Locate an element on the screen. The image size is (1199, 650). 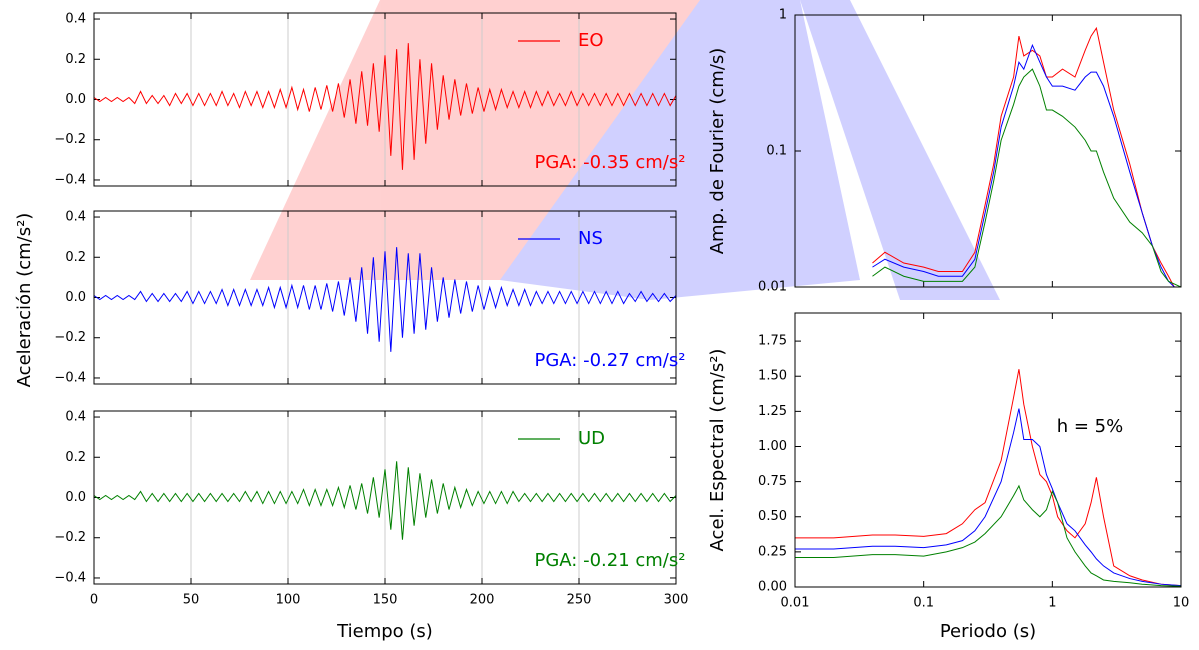
y-tick-label: 0.50 is located at coordinates (772, 516).